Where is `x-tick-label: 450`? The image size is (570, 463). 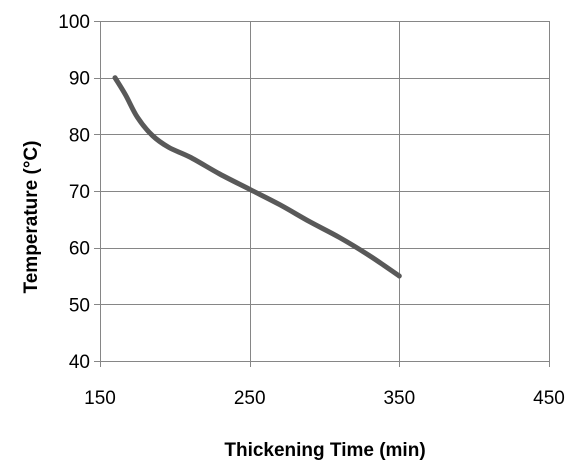
x-tick-label: 450 is located at coordinates (549, 398).